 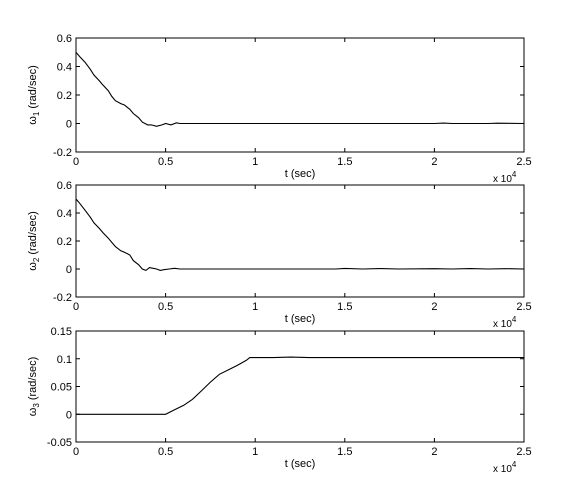 What do you see at coordinates (61, 388) in the screenshot?
I see `axes-3-ytick-label: 0.05` at bounding box center [61, 388].